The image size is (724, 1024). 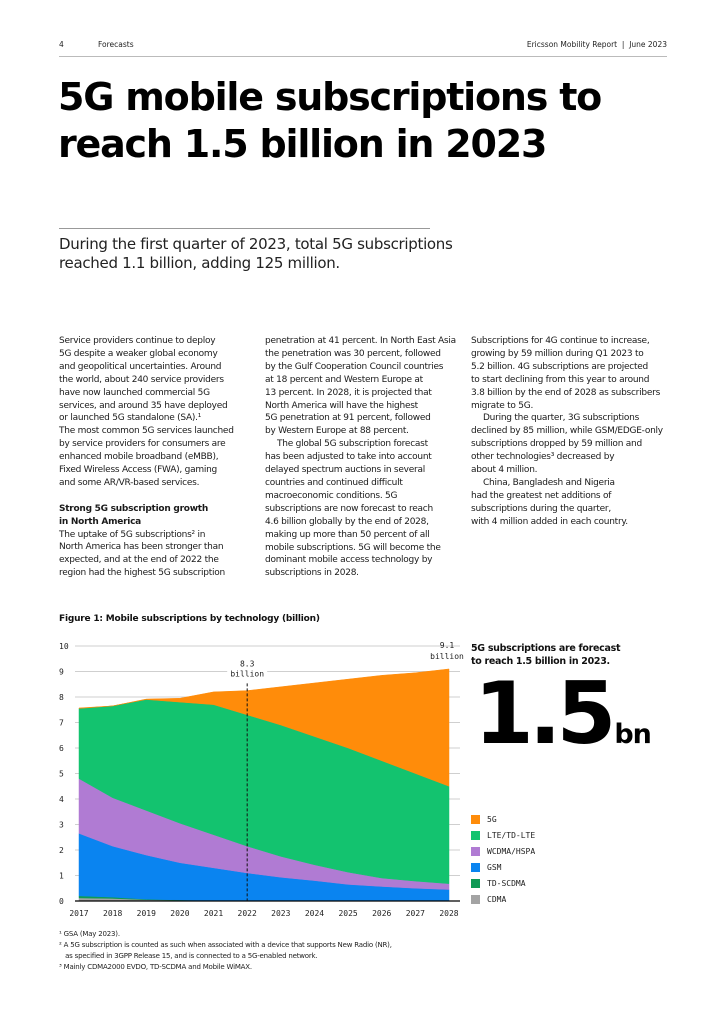 What do you see at coordinates (448, 913) in the screenshot?
I see `x-tick-label: 2028` at bounding box center [448, 913].